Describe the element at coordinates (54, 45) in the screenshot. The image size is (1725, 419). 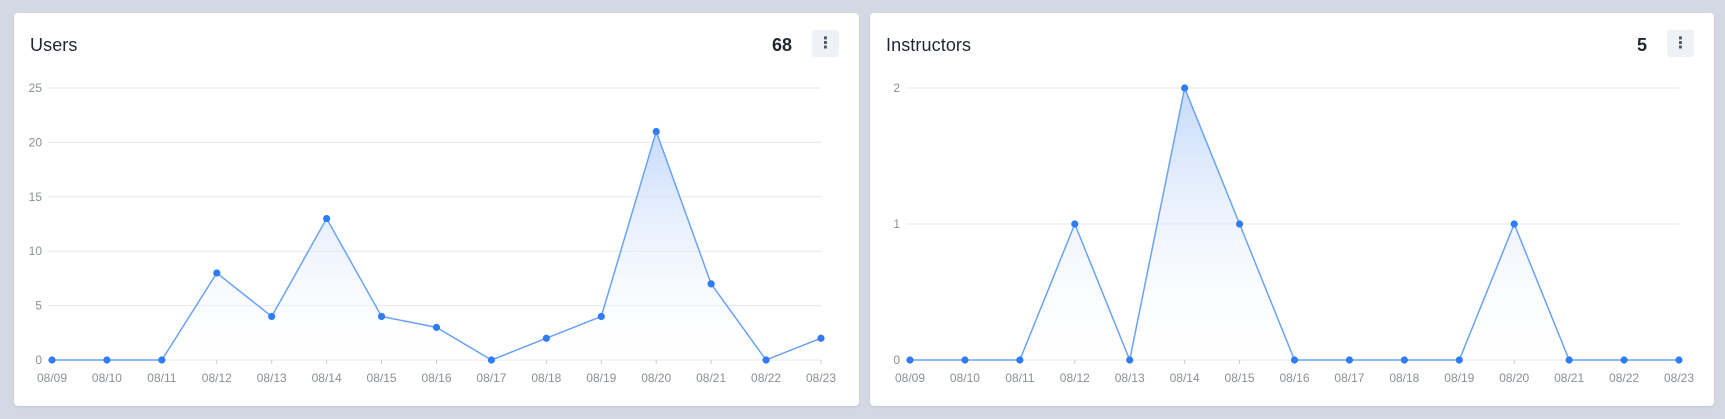
I see `card-title: Users` at that location.